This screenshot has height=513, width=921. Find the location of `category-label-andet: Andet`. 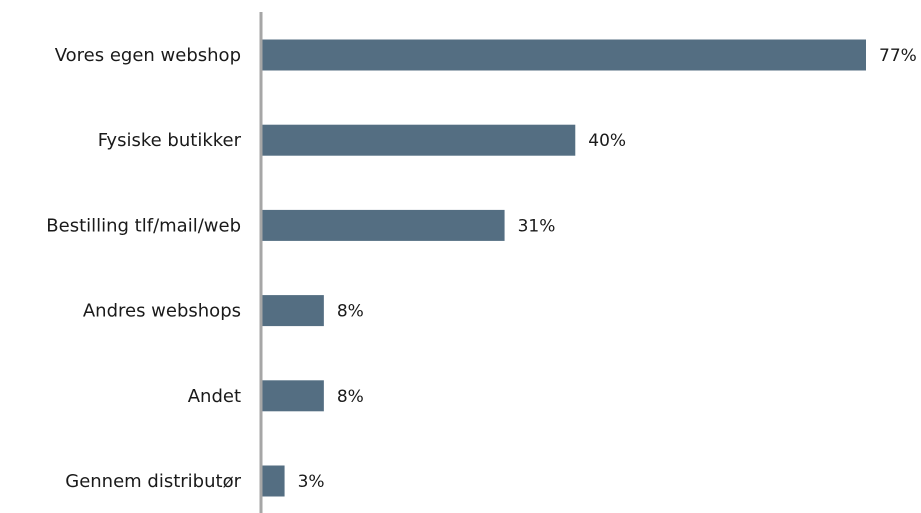

category-label-andet: Andet is located at coordinates (214, 396).